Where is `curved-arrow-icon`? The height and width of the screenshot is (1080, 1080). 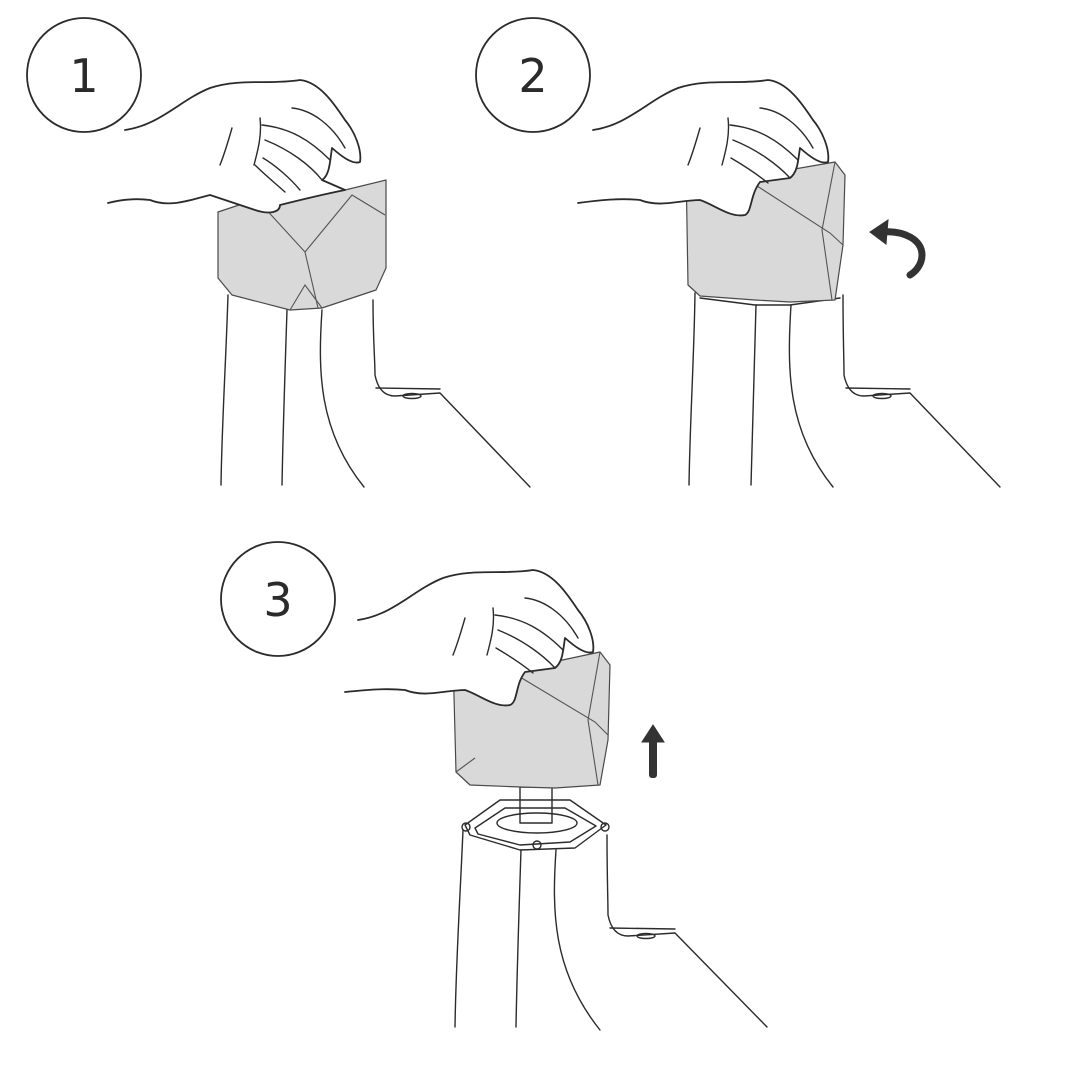 curved-arrow-icon is located at coordinates (897, 249).